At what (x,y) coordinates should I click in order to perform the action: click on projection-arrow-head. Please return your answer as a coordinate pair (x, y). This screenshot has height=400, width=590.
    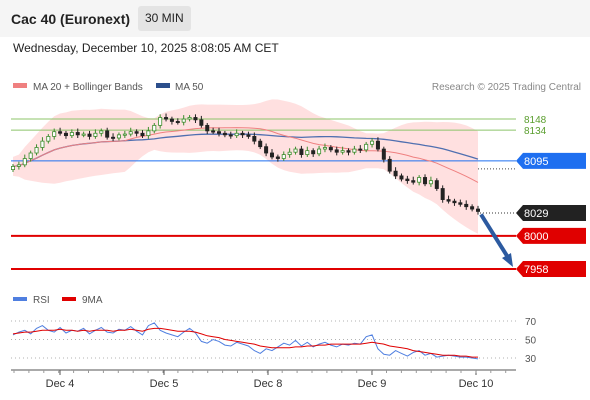
    Looking at the image, I should click on (507, 260).